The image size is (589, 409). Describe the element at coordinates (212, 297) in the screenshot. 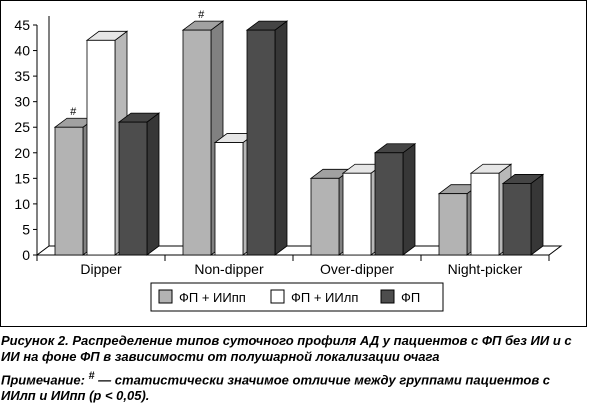

I see `legend-label-1: ФП + ИИпп` at that location.